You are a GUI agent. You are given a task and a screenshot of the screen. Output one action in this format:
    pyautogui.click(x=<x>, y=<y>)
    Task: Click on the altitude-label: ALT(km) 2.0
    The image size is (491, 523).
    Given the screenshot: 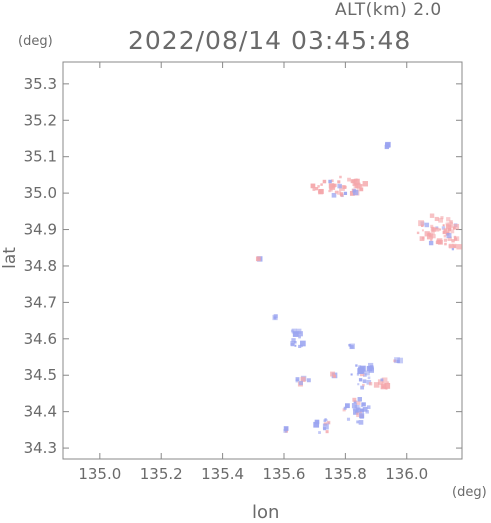 What is the action you would take?
    pyautogui.click(x=388, y=10)
    